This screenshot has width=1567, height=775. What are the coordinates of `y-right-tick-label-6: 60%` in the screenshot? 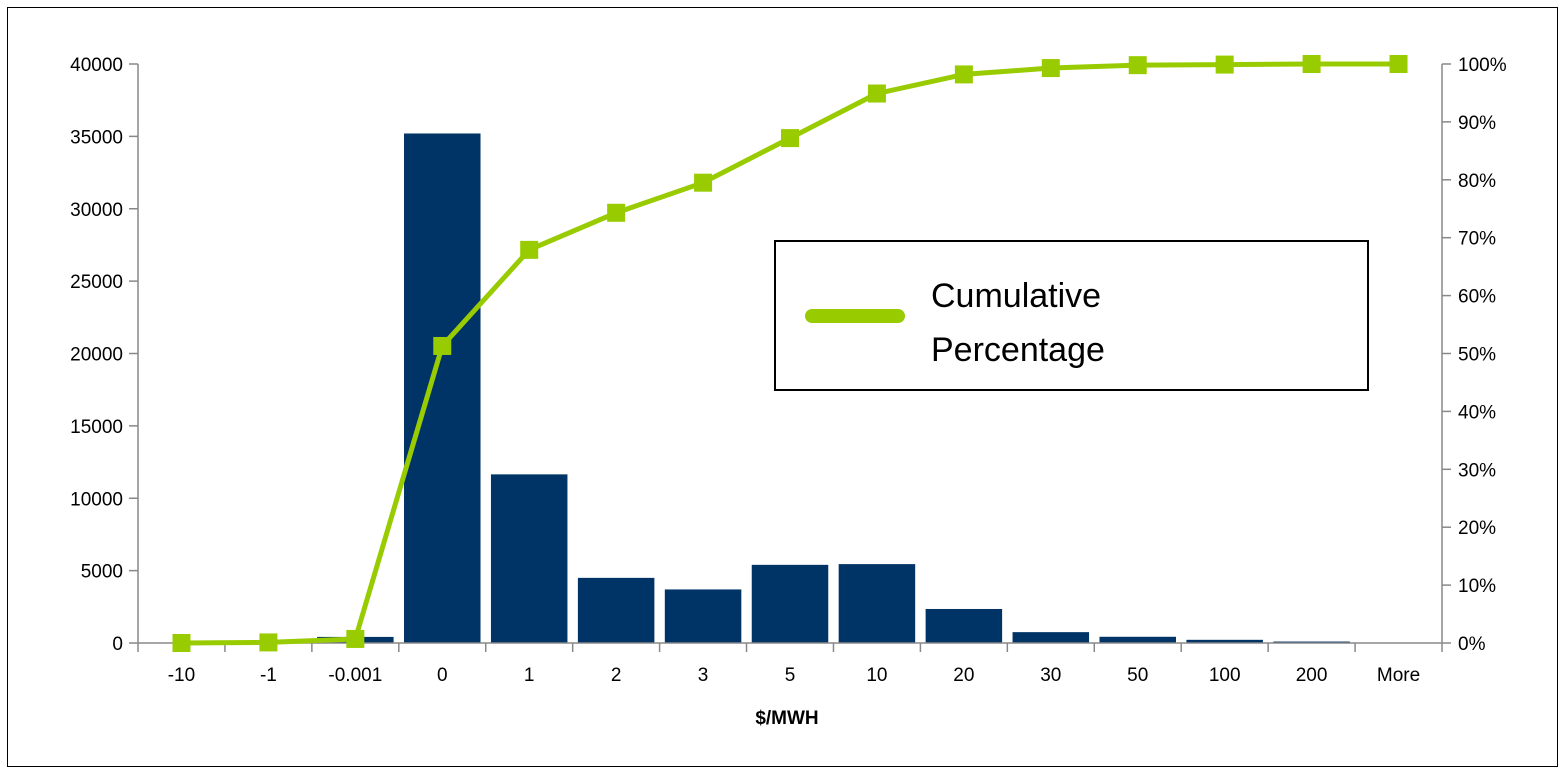 It's located at (1477, 297).